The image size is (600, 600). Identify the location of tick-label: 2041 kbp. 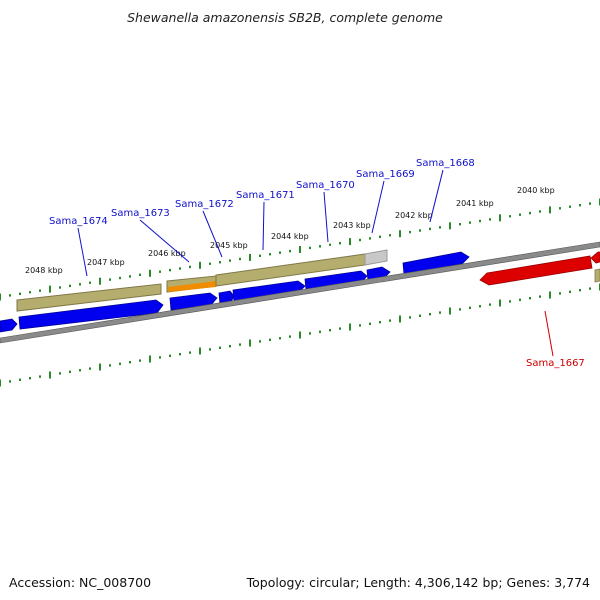
(475, 203).